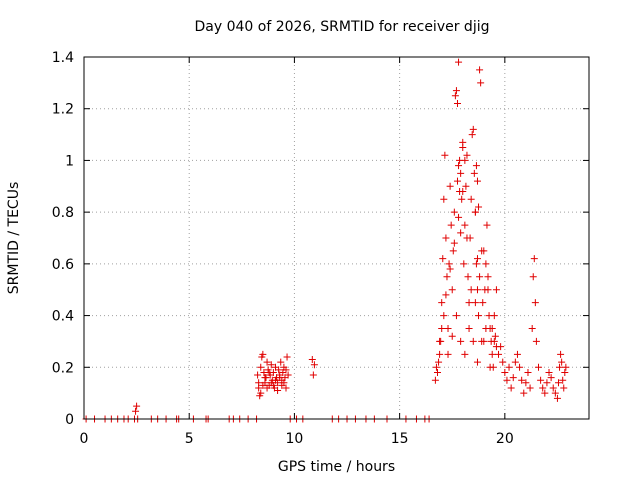 The height and width of the screenshot is (480, 640). Describe the element at coordinates (69, 161) in the screenshot. I see `y-tick-label: 1` at that location.